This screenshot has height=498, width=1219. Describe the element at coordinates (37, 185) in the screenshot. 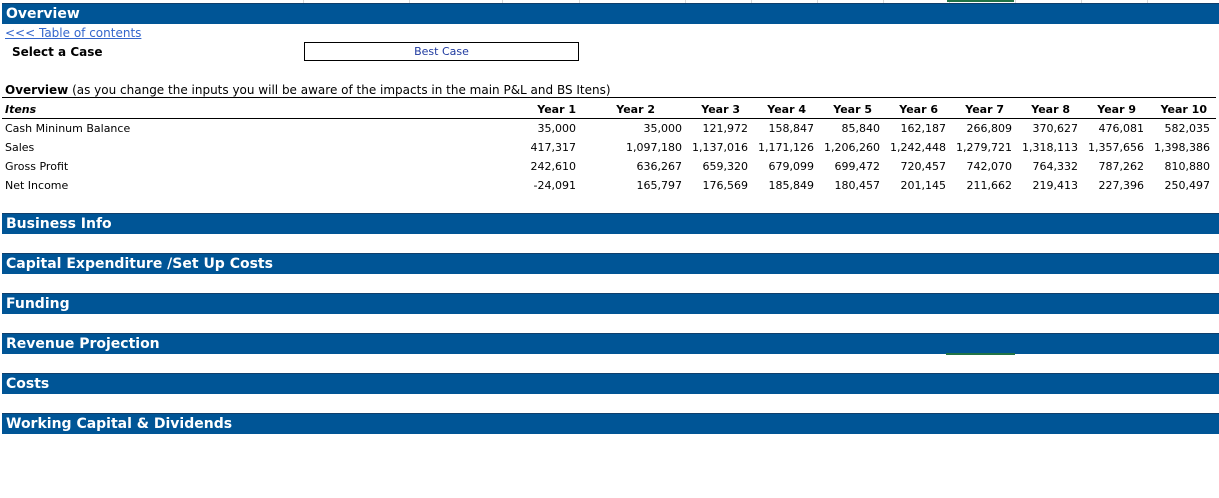

I see `row-label: Net Income` at that location.